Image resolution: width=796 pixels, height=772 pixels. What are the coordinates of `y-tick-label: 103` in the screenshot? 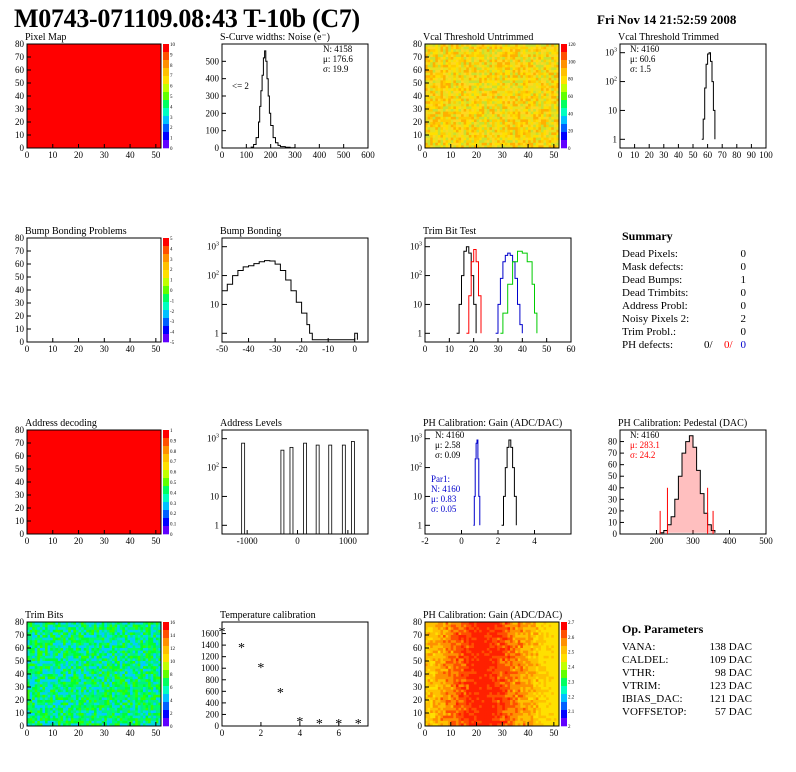 It's located at (416, 247).